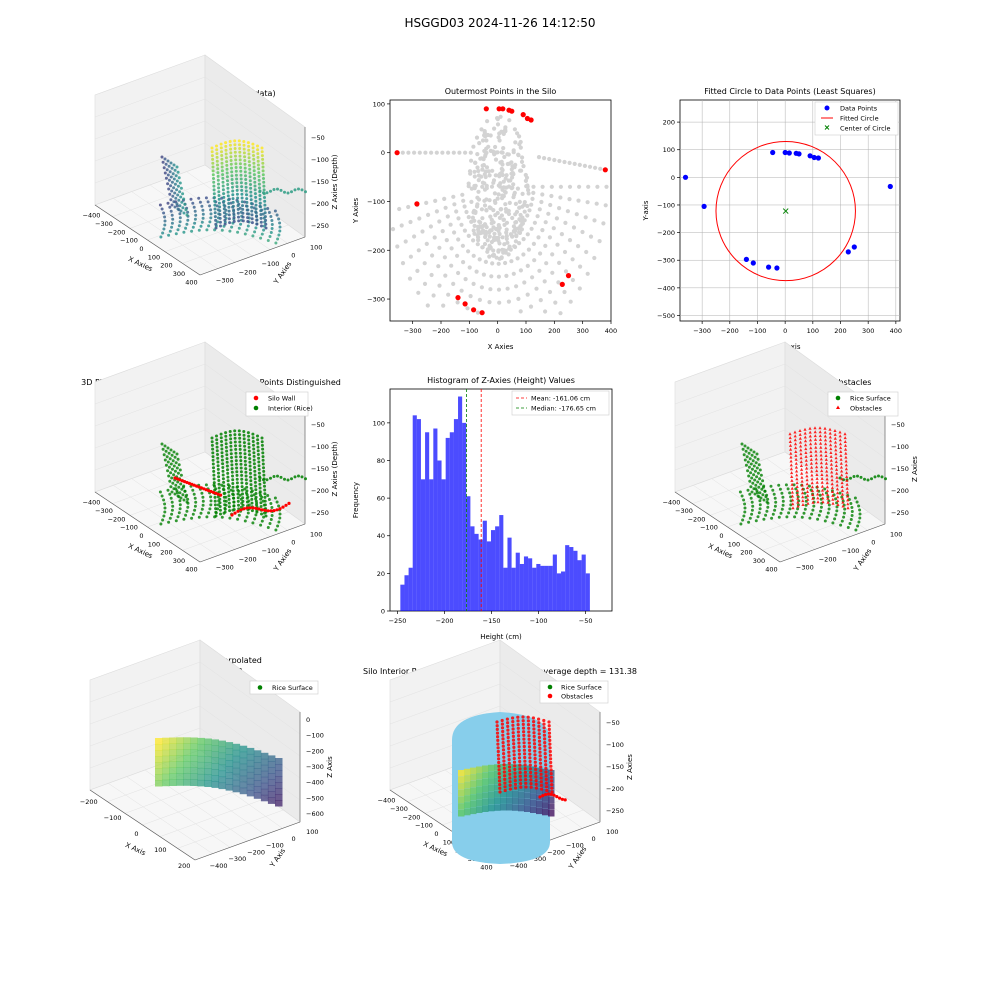  I want to click on p5-xtick-label: −150, so click(492, 621).